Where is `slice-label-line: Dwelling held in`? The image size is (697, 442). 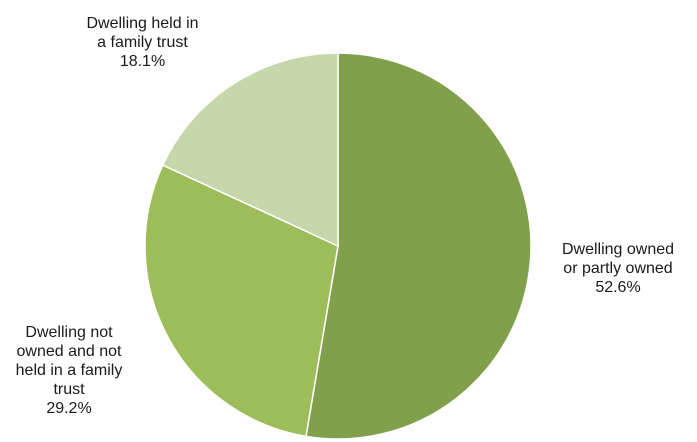
slice-label-line: Dwelling held in is located at coordinates (142, 23).